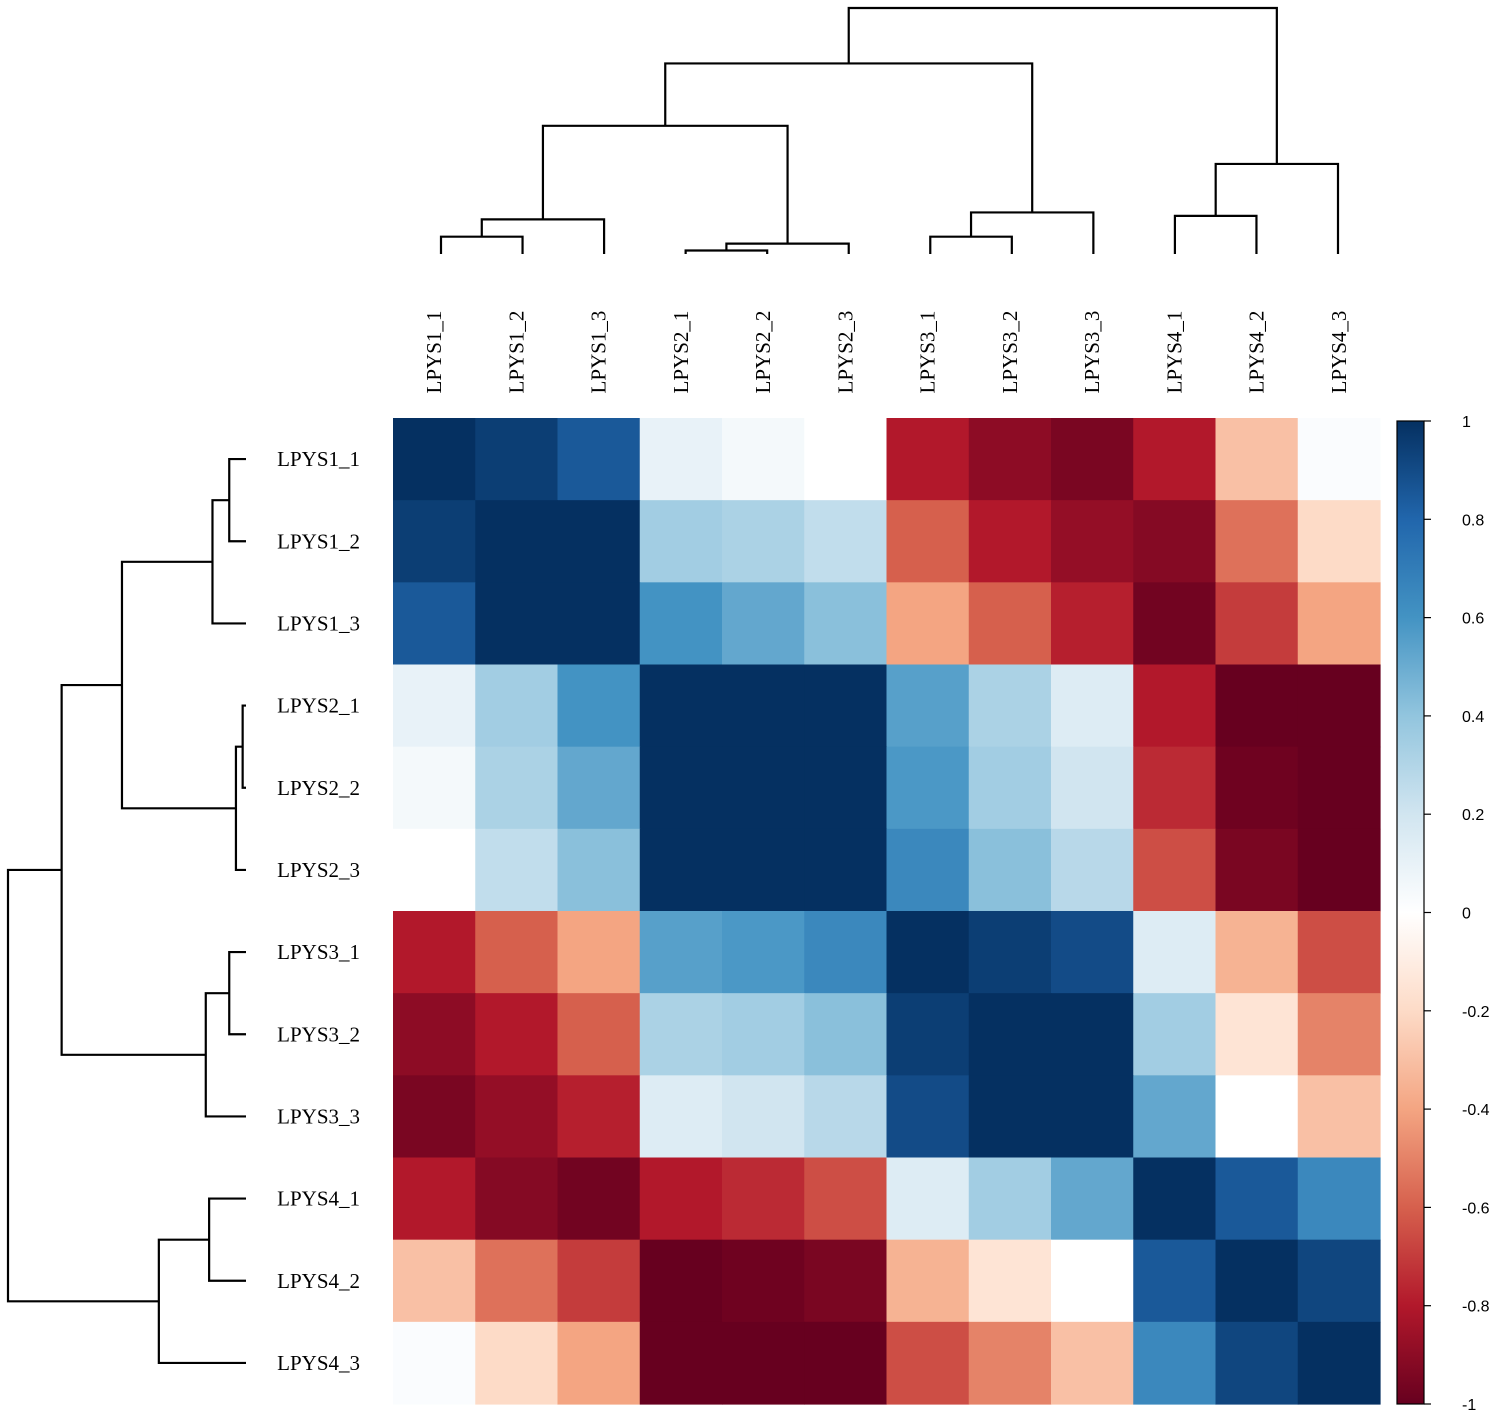  What do you see at coordinates (318, 1116) in the screenshot?
I see `row-label: LPYS3_3` at bounding box center [318, 1116].